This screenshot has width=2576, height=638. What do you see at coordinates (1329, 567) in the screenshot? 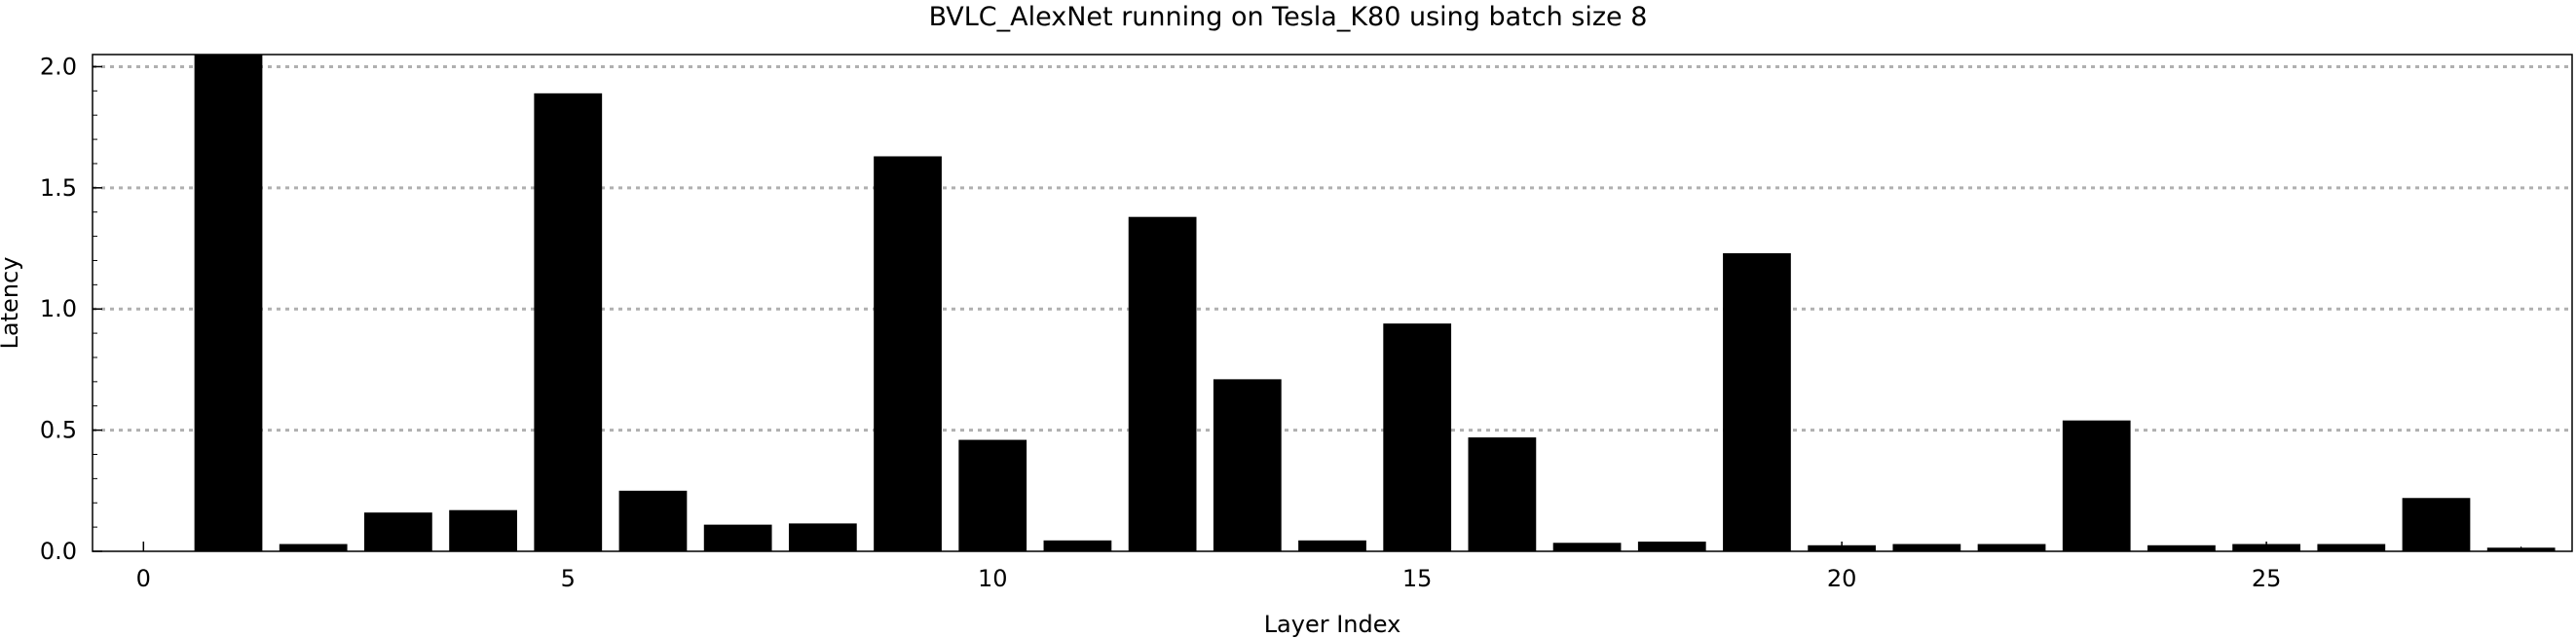
I see `x-axis: 0 5 10 15 20 25` at bounding box center [1329, 567].